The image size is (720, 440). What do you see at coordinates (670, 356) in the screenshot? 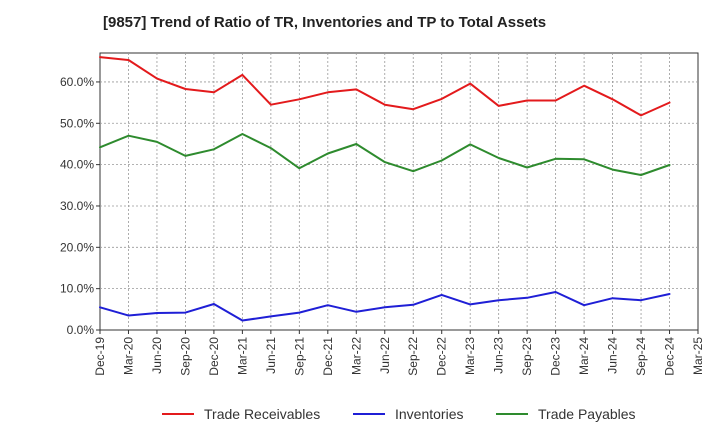
I see `x-tick-label: Dec-24` at bounding box center [670, 356].